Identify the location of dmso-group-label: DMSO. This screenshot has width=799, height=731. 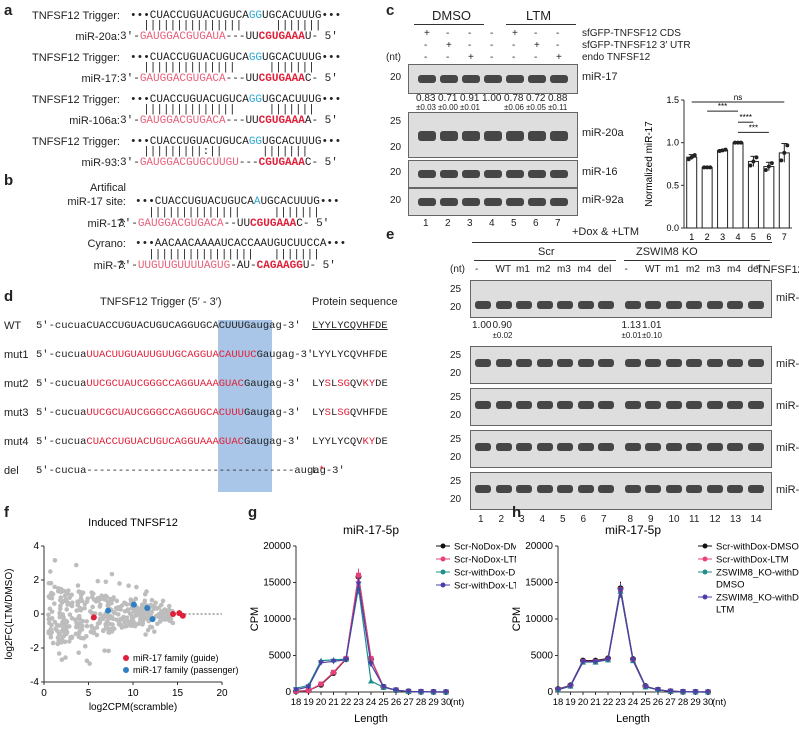
(451, 15).